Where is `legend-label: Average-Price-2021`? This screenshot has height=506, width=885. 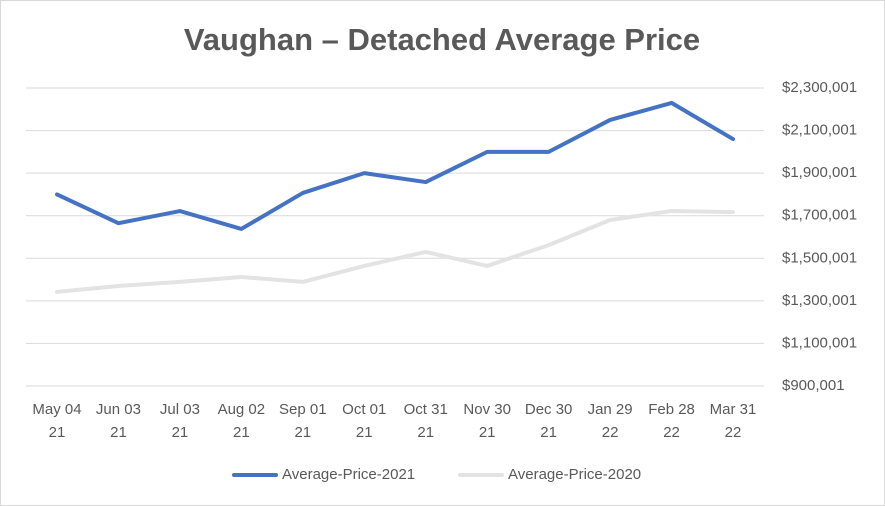
legend-label: Average-Price-2021 is located at coordinates (348, 474).